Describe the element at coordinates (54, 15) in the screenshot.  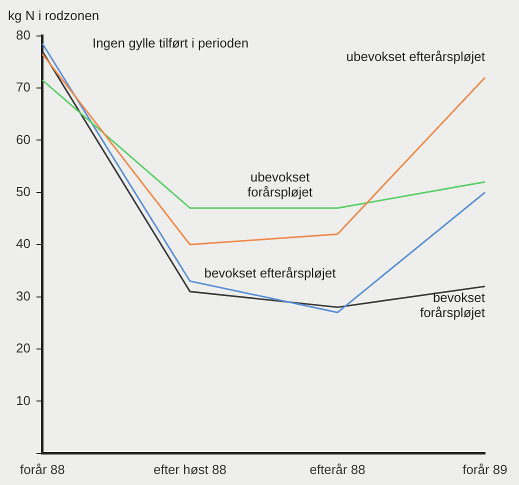
I see `y-axis-title: kg N i rodzonen` at that location.